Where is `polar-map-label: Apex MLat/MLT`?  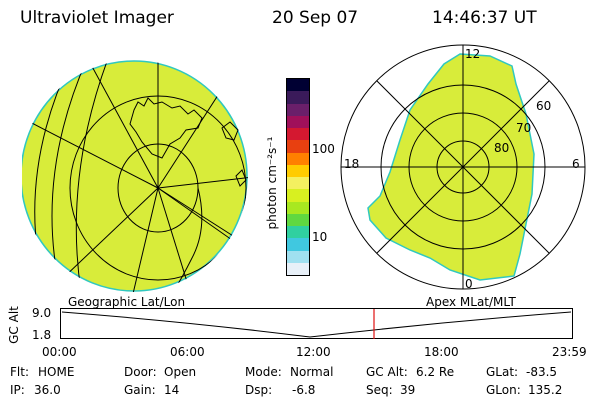 polar-map-label: Apex MLat/MLT is located at coordinates (471, 302).